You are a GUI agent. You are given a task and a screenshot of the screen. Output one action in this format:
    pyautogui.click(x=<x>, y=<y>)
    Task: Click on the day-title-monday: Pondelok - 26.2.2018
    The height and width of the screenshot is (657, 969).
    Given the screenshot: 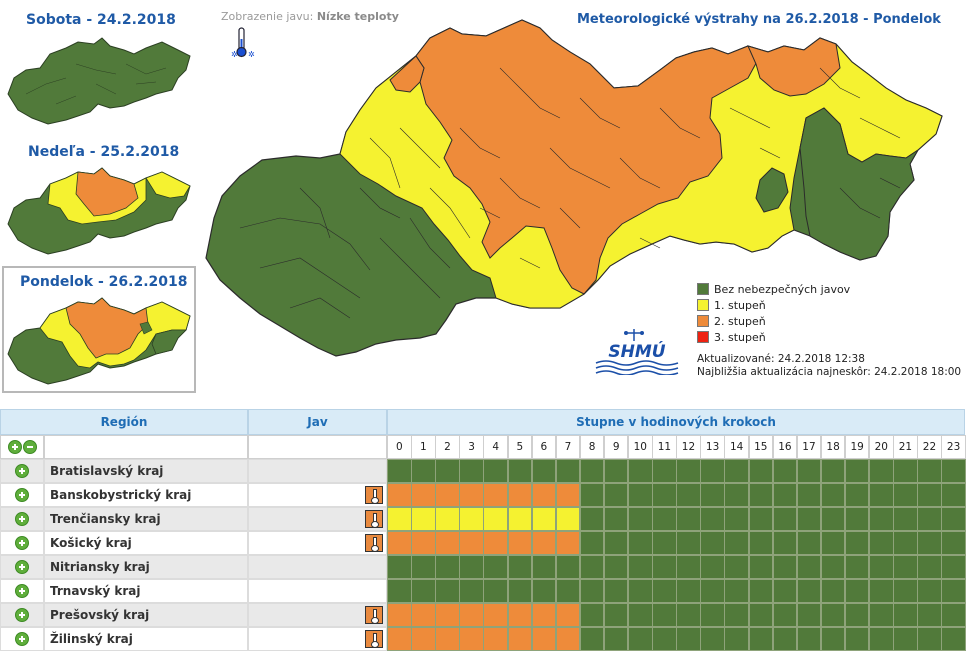 What is the action you would take?
    pyautogui.click(x=104, y=282)
    